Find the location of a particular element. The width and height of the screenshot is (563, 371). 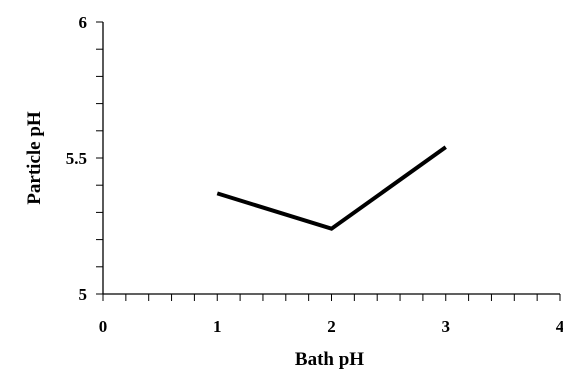

x-axis-title: Bath pH is located at coordinates (329, 359).